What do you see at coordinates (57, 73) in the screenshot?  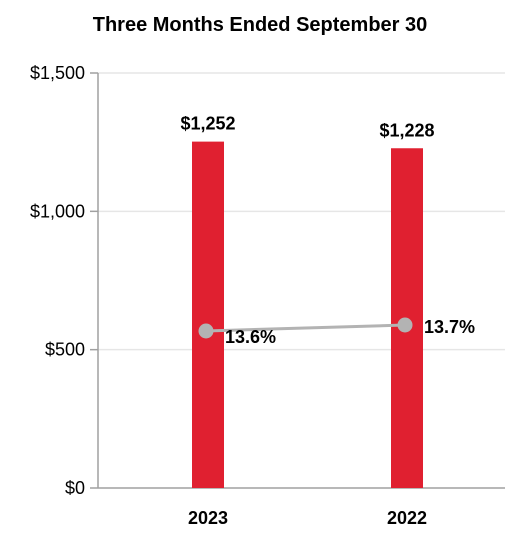 I see `y-tick-label: $1,500` at bounding box center [57, 73].